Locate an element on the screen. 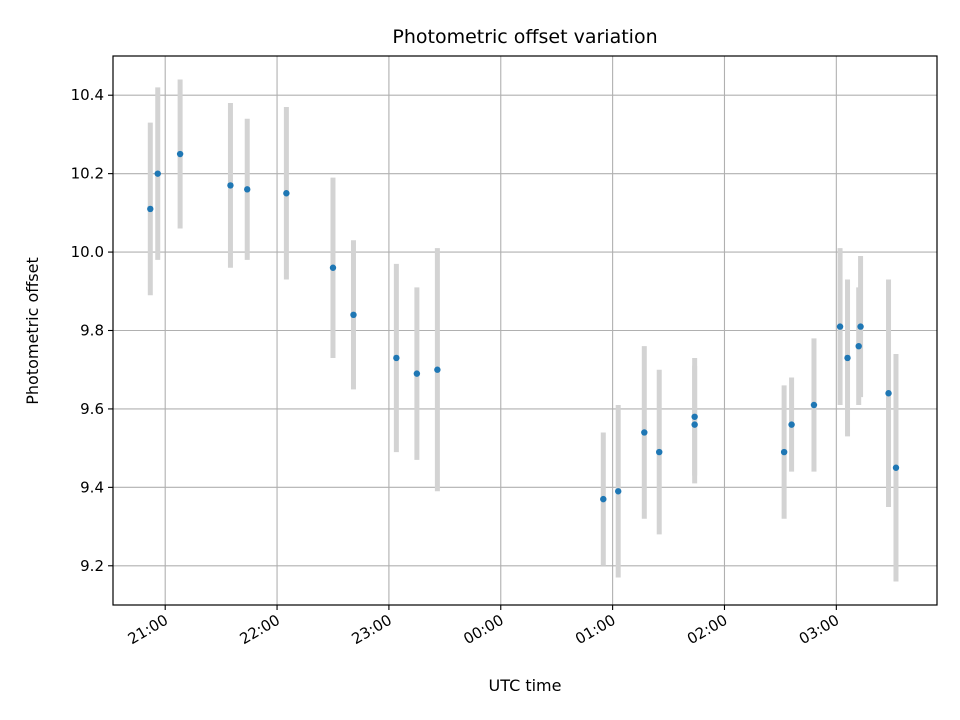 This screenshot has width=960, height=720. y-tick-label: 10.2 is located at coordinates (87, 174).